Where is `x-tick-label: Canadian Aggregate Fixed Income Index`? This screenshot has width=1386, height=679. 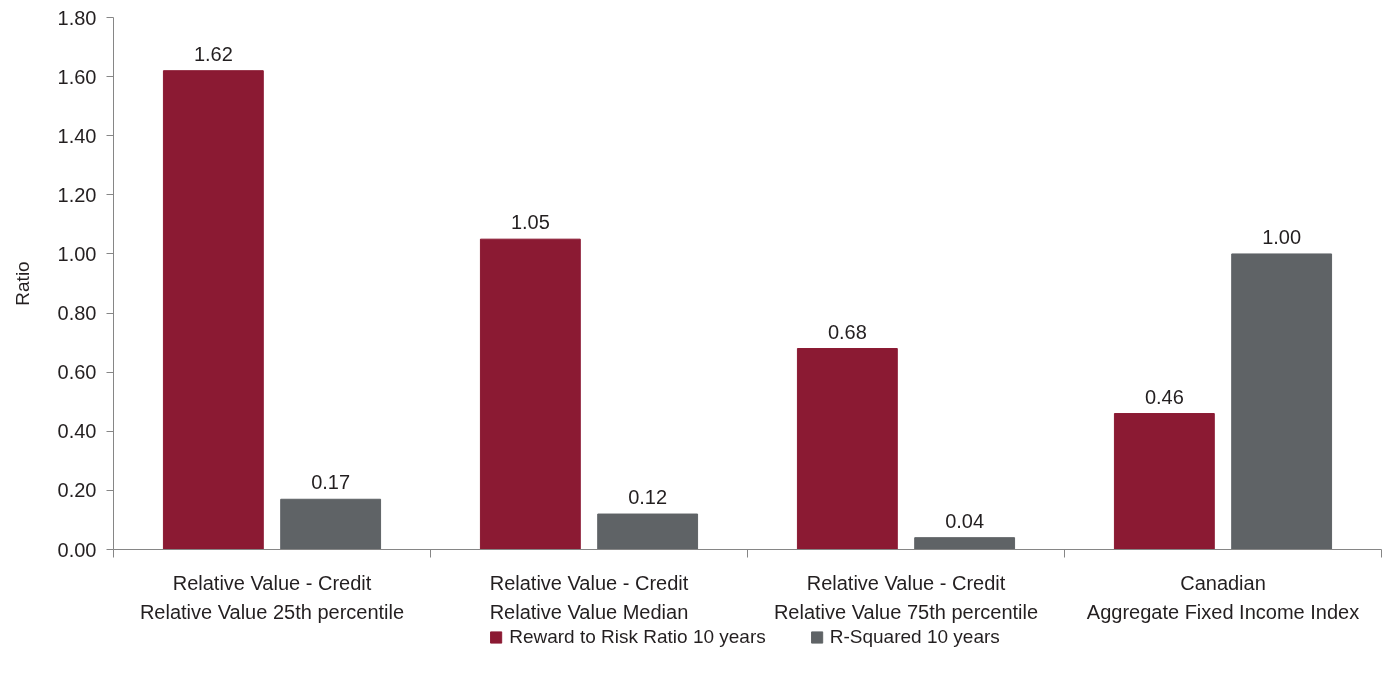
x-tick-label: Canadian Aggregate Fixed Income Index is located at coordinates (1223, 597).